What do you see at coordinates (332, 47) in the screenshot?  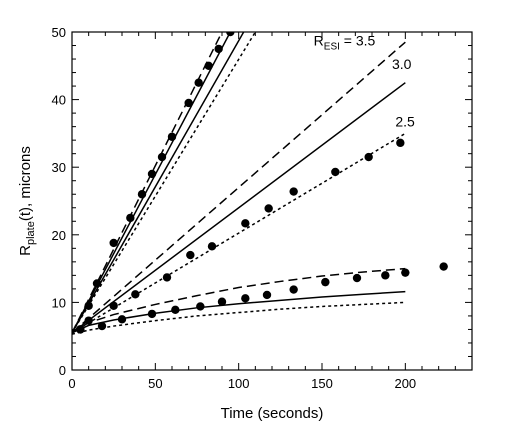 I see `annotation-resi-sub: ESI` at bounding box center [332, 47].